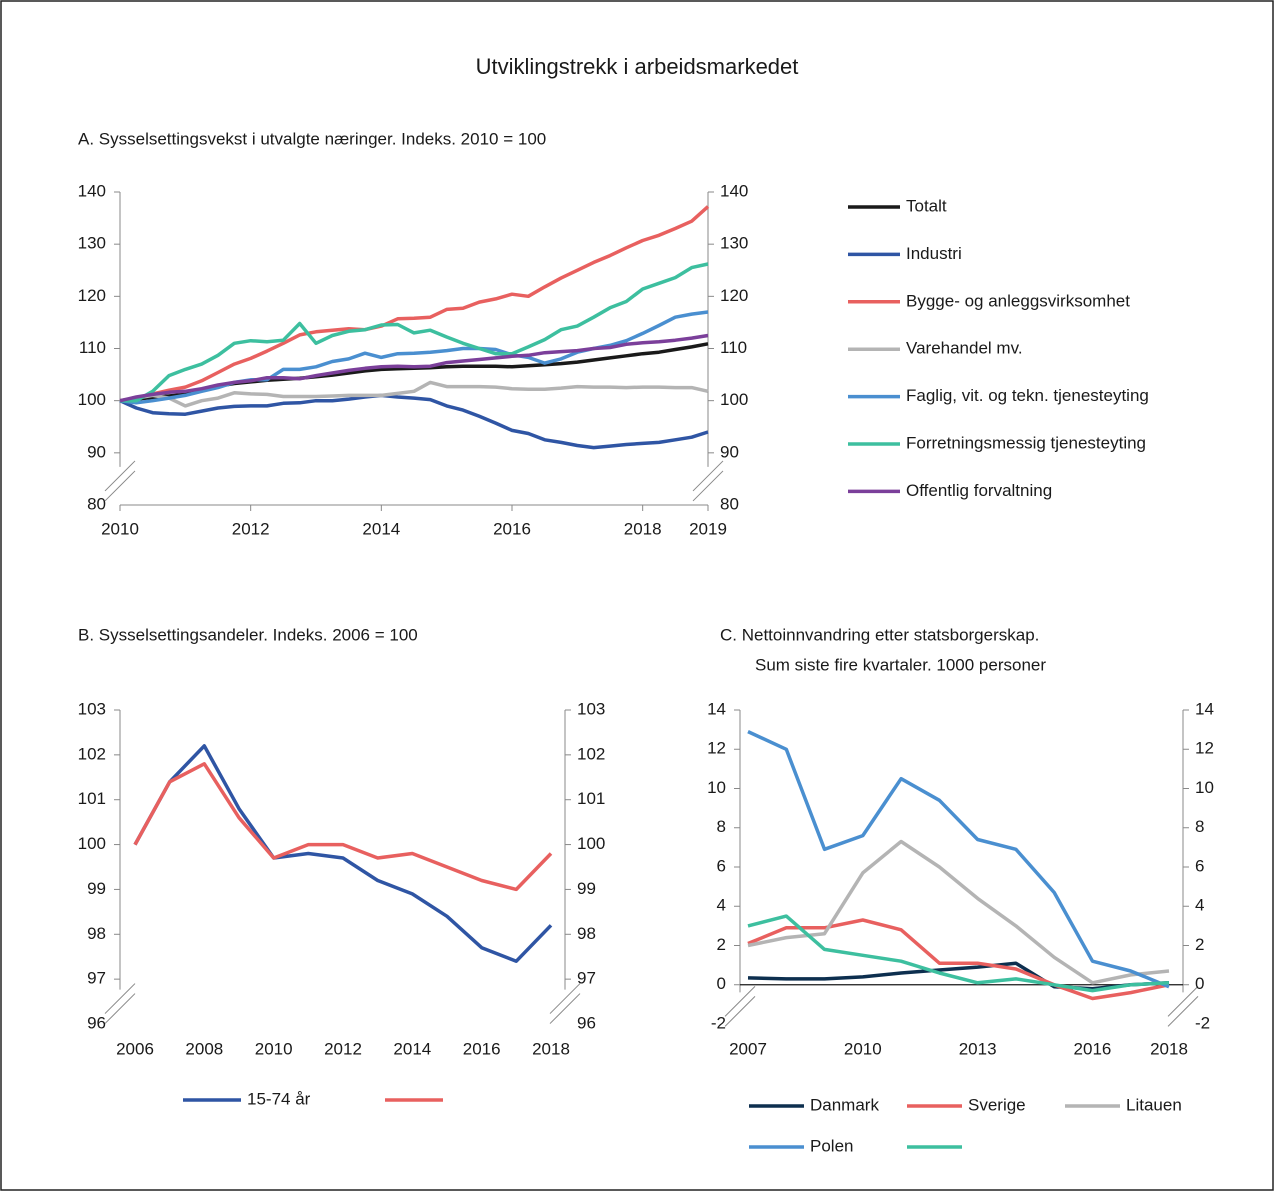  I want to click on legend-label: Polen, so click(831, 1145).